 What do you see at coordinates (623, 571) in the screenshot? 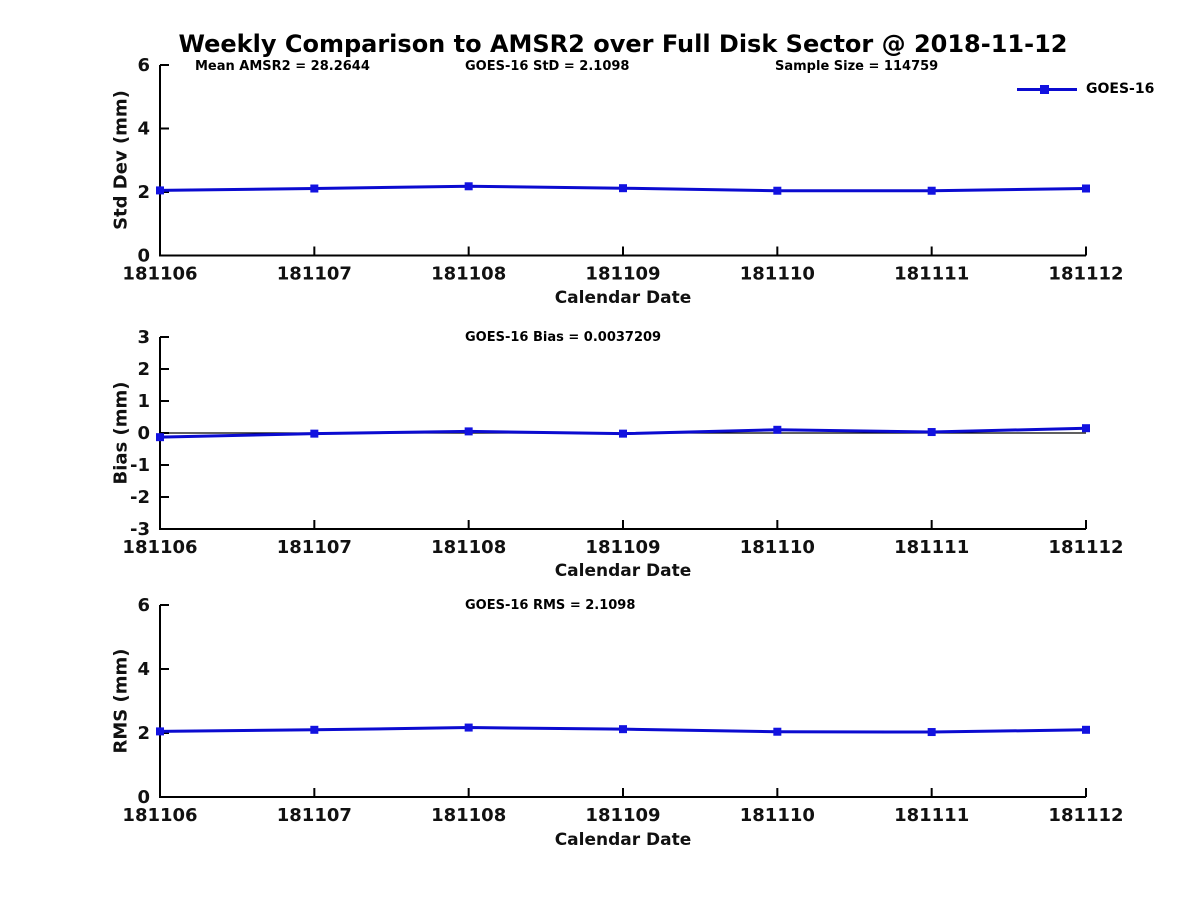
I see `xlabel-calendar-date-2: Calendar Date` at bounding box center [623, 571].